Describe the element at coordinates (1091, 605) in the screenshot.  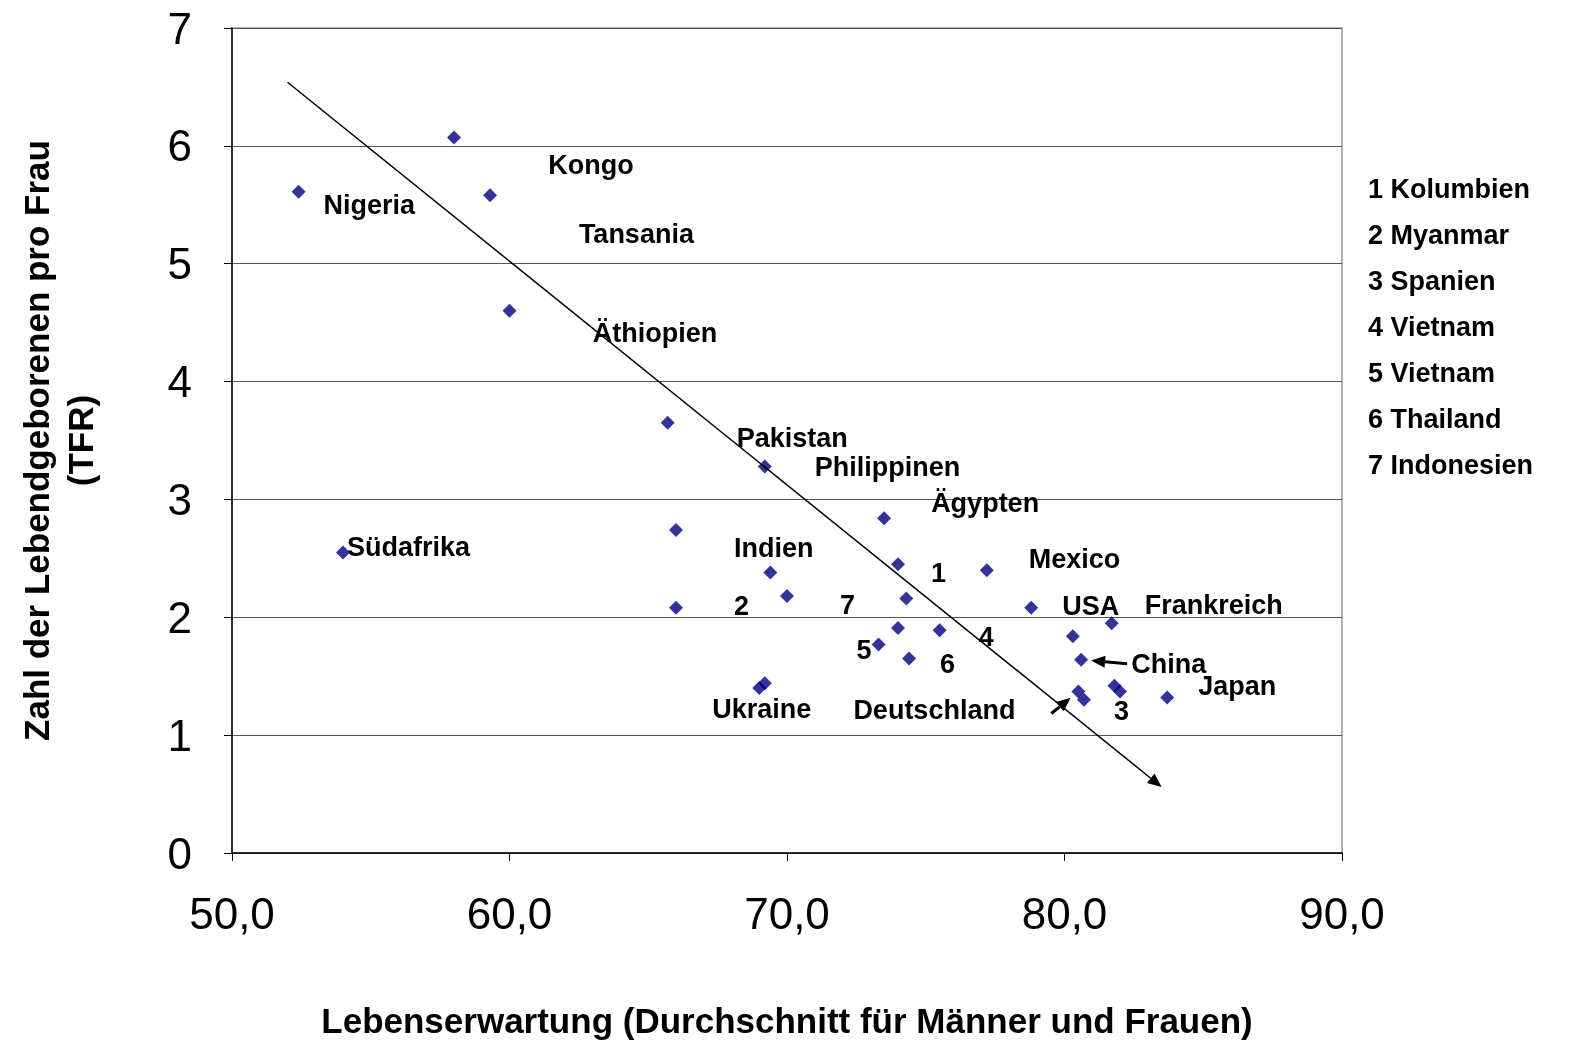
I see `annotation: USA` at that location.